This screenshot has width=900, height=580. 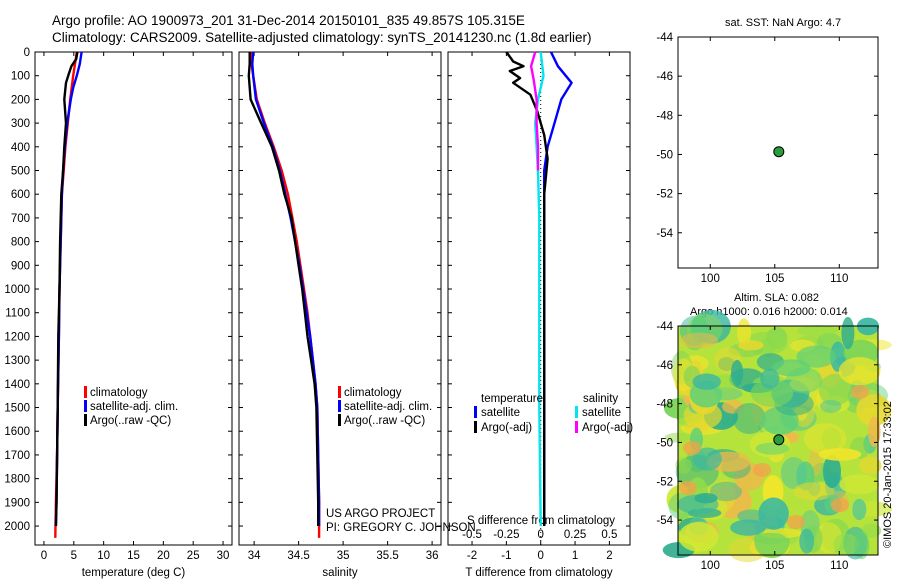 I want to click on x-tick-label: 34, so click(x=254, y=556).